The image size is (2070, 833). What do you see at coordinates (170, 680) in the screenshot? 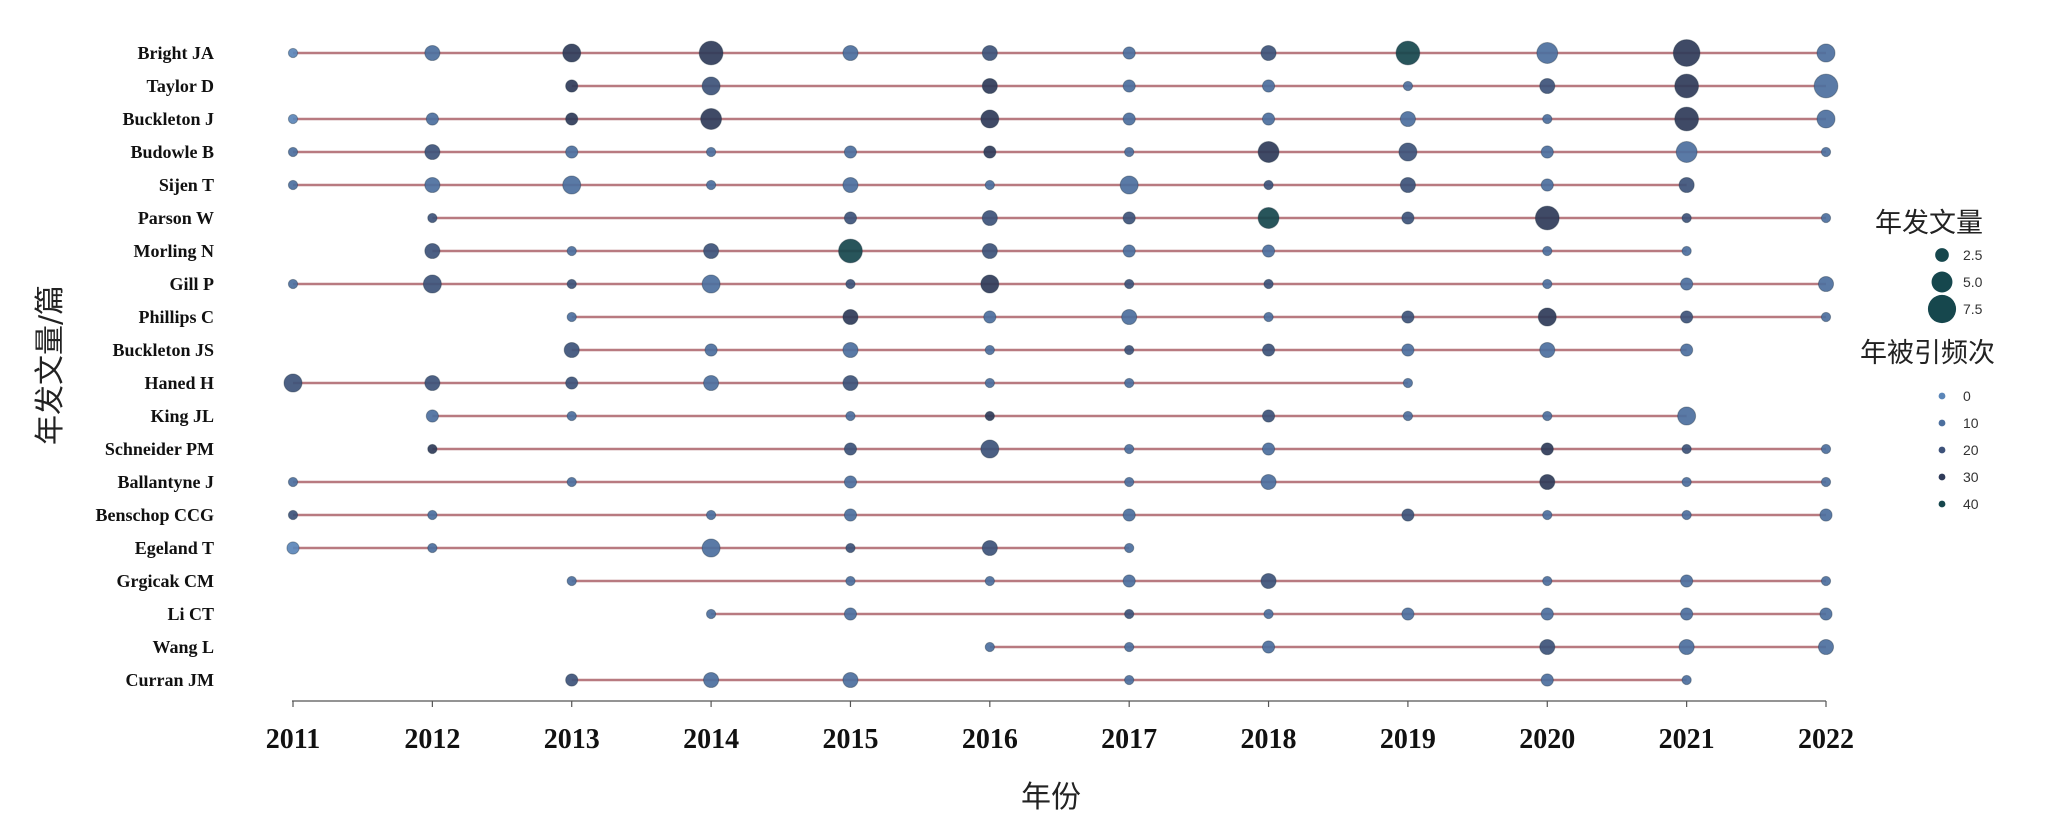
I see `author-label: Curran JM` at bounding box center [170, 680].